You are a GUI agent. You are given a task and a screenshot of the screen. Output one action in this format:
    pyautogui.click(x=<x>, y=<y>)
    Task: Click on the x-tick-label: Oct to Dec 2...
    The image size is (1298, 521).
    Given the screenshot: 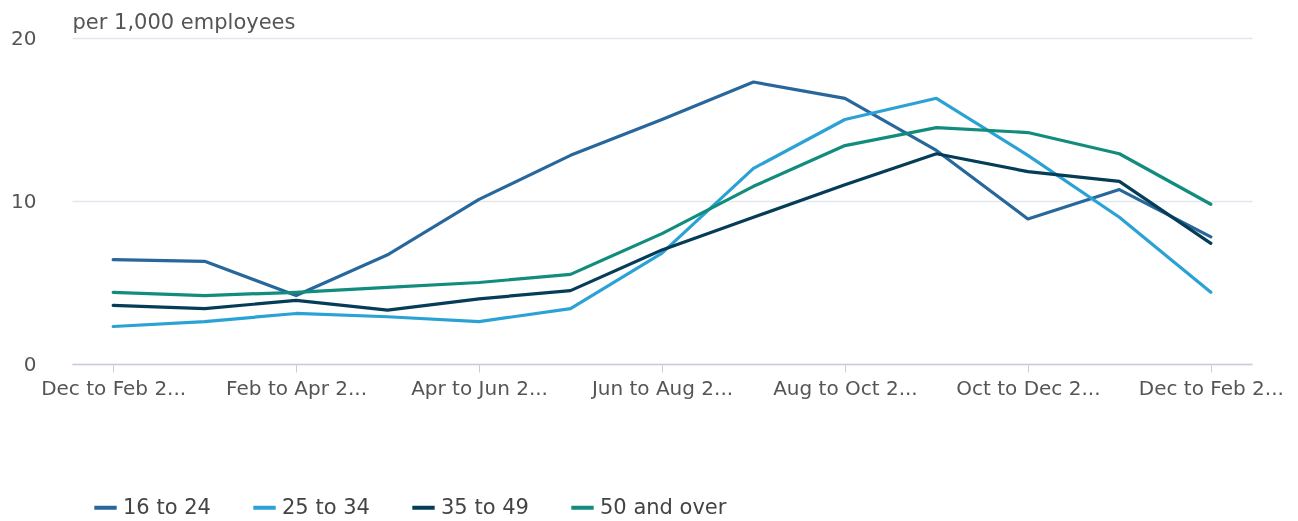 What is the action you would take?
    pyautogui.click(x=1028, y=387)
    